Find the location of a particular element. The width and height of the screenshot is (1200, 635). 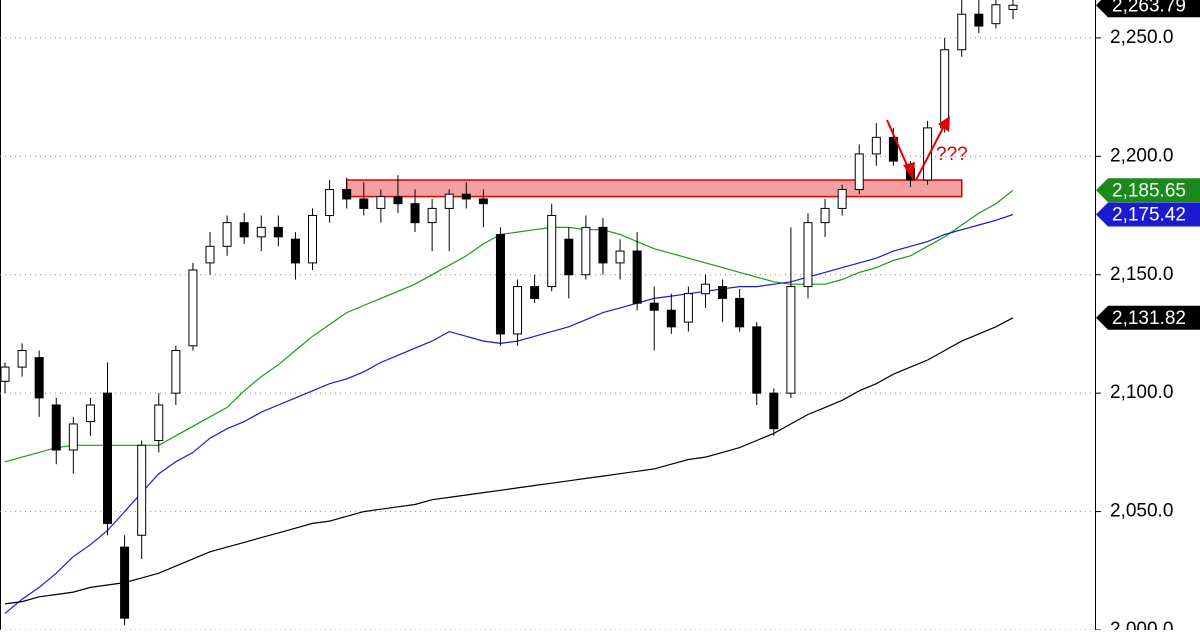

y-tick-label: 2,050.0 is located at coordinates (1141, 511).